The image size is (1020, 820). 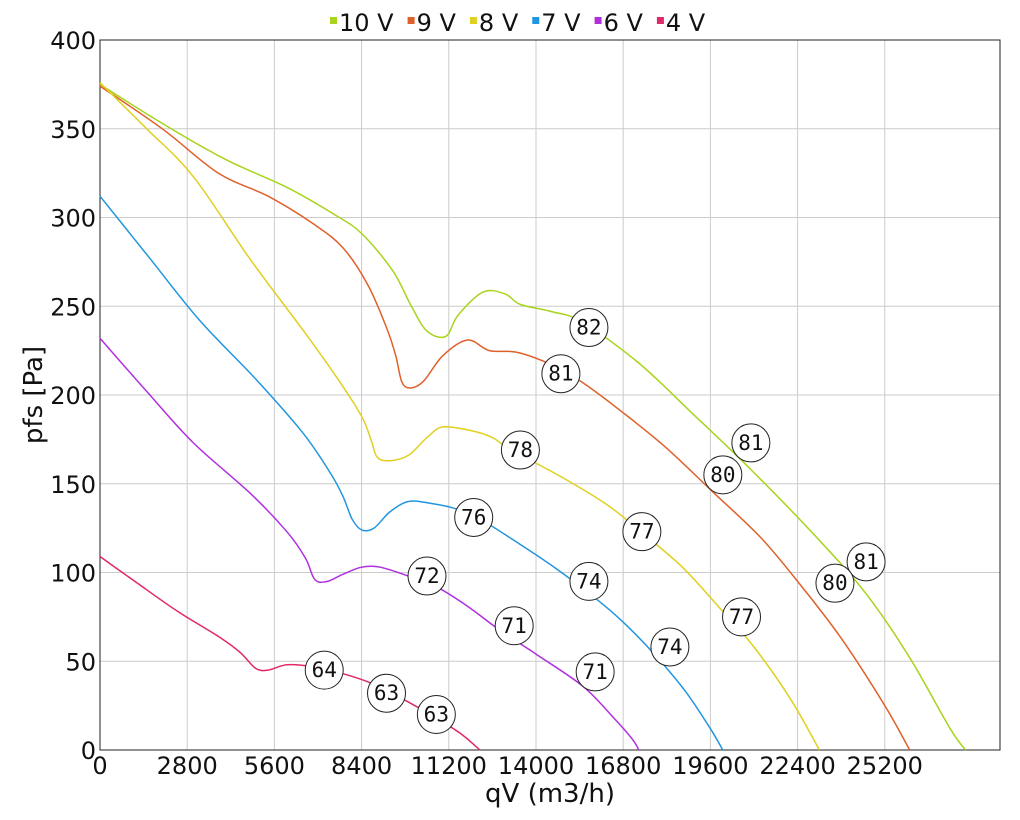 I want to click on legend-item: 8 V, so click(x=494, y=23).